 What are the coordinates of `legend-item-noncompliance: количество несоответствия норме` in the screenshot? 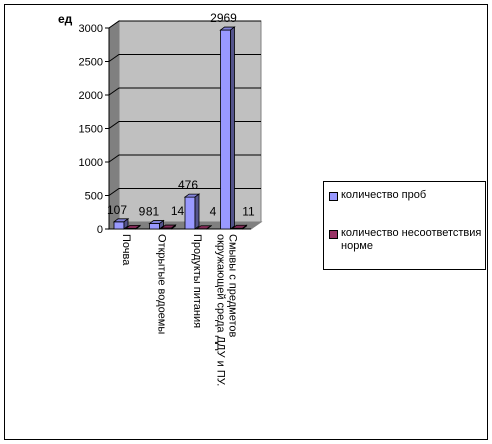 It's located at (406, 240).